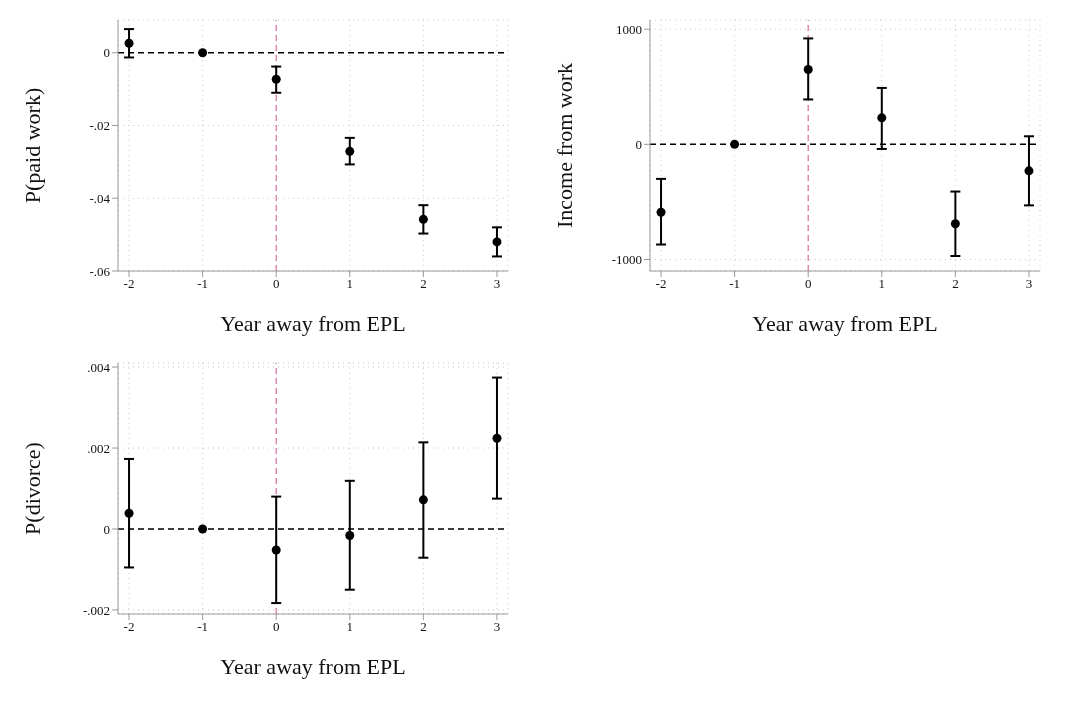 The image size is (1092, 703). I want to click on y-axis-title: Income from work, so click(564, 145).